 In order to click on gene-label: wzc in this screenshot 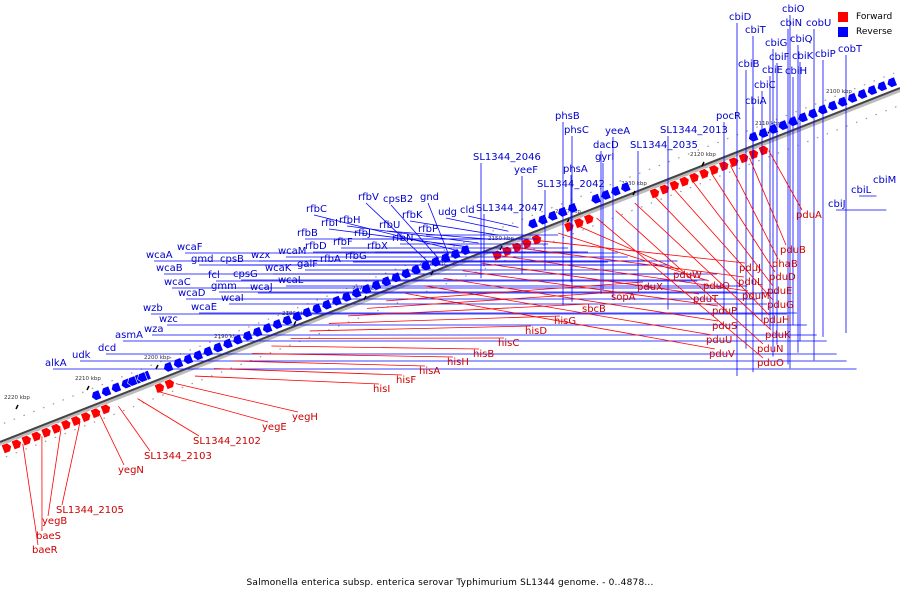, I will do `click(168, 319)`.